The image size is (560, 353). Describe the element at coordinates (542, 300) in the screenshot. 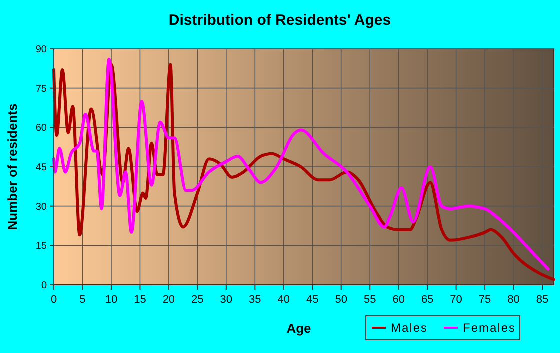

I see `x-tick-label: 85` at that location.